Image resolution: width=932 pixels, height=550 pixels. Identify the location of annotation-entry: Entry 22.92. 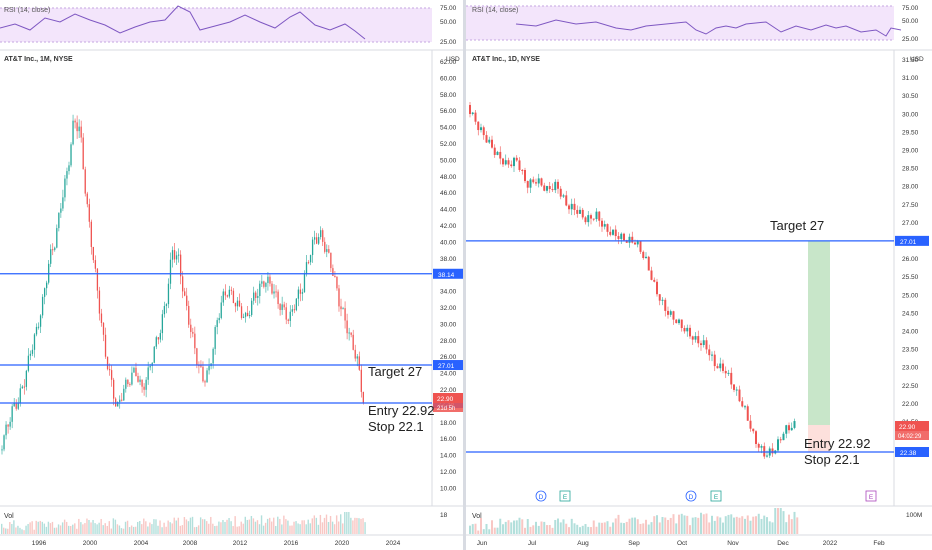
(401, 410).